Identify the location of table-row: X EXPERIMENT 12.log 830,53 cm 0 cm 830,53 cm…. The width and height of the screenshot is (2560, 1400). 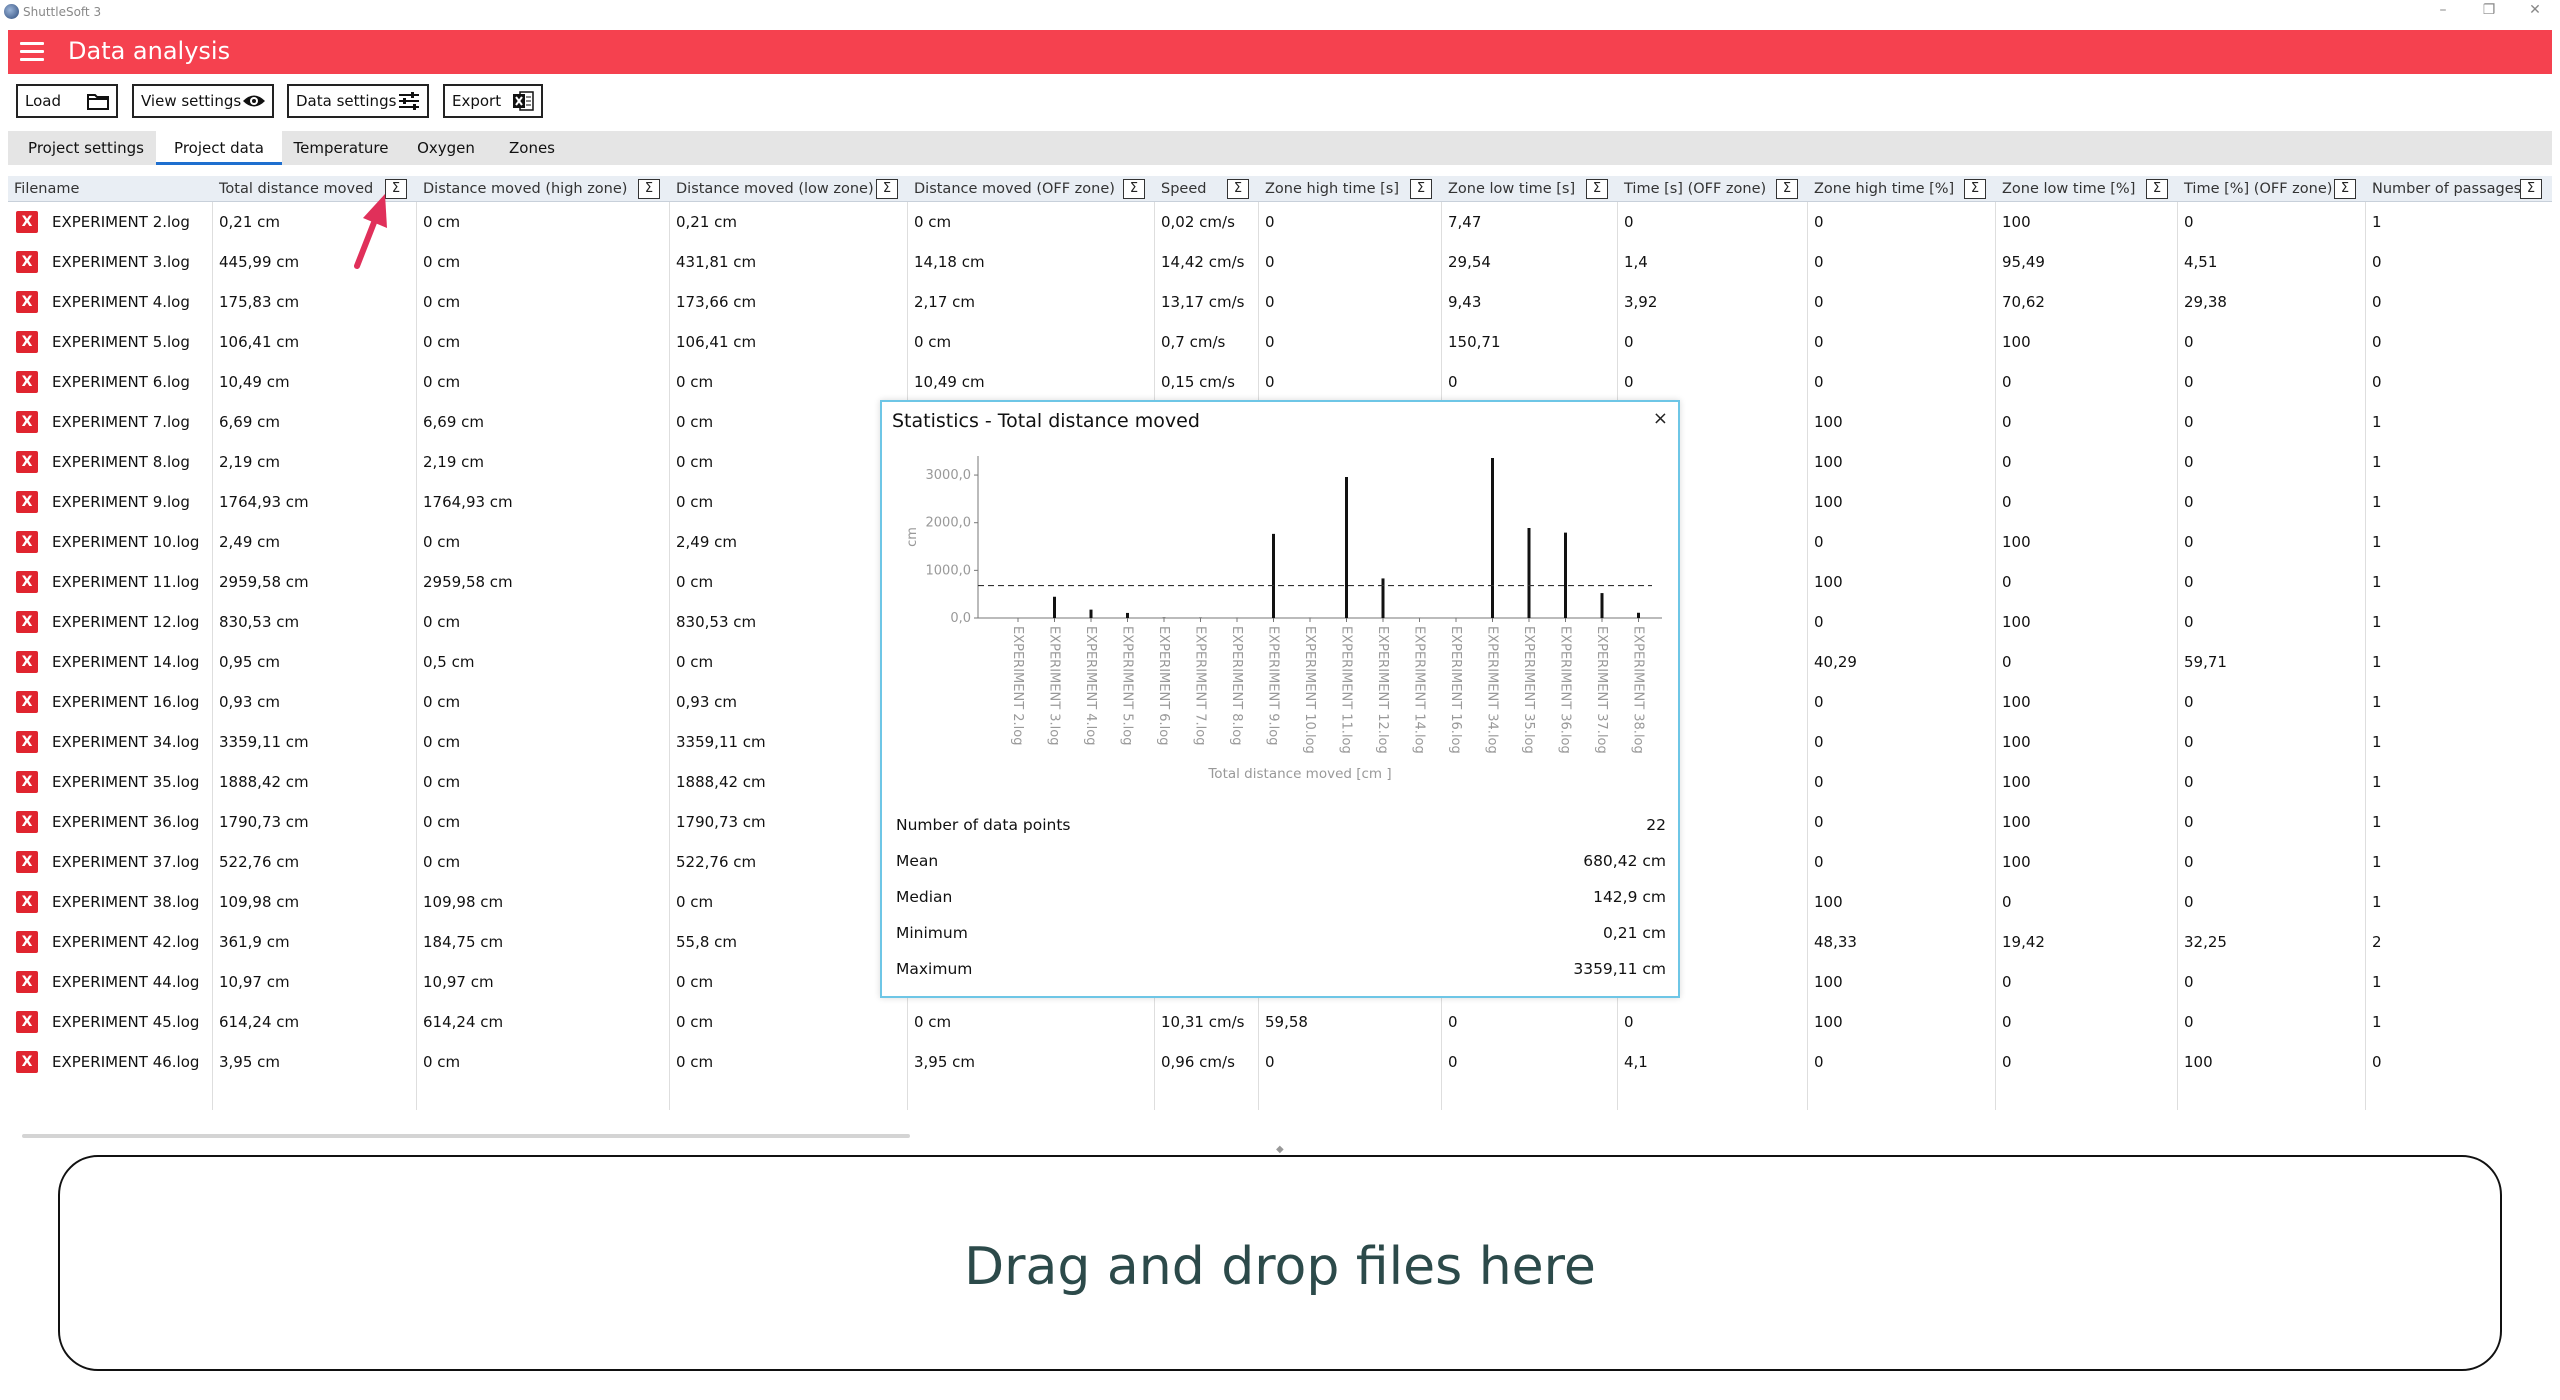
(1280, 622).